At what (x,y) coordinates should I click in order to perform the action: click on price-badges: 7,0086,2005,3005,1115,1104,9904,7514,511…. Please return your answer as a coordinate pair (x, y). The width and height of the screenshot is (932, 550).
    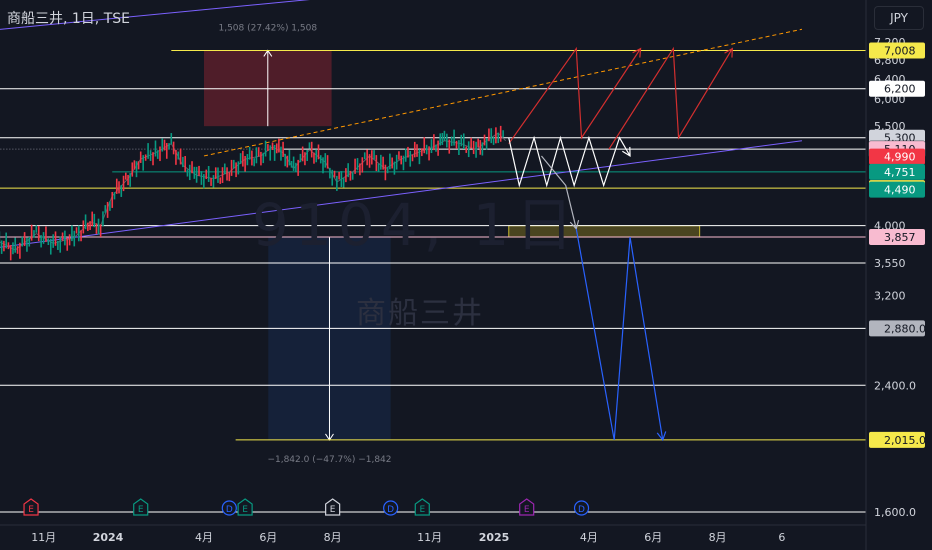
    Looking at the image, I should click on (897, 245).